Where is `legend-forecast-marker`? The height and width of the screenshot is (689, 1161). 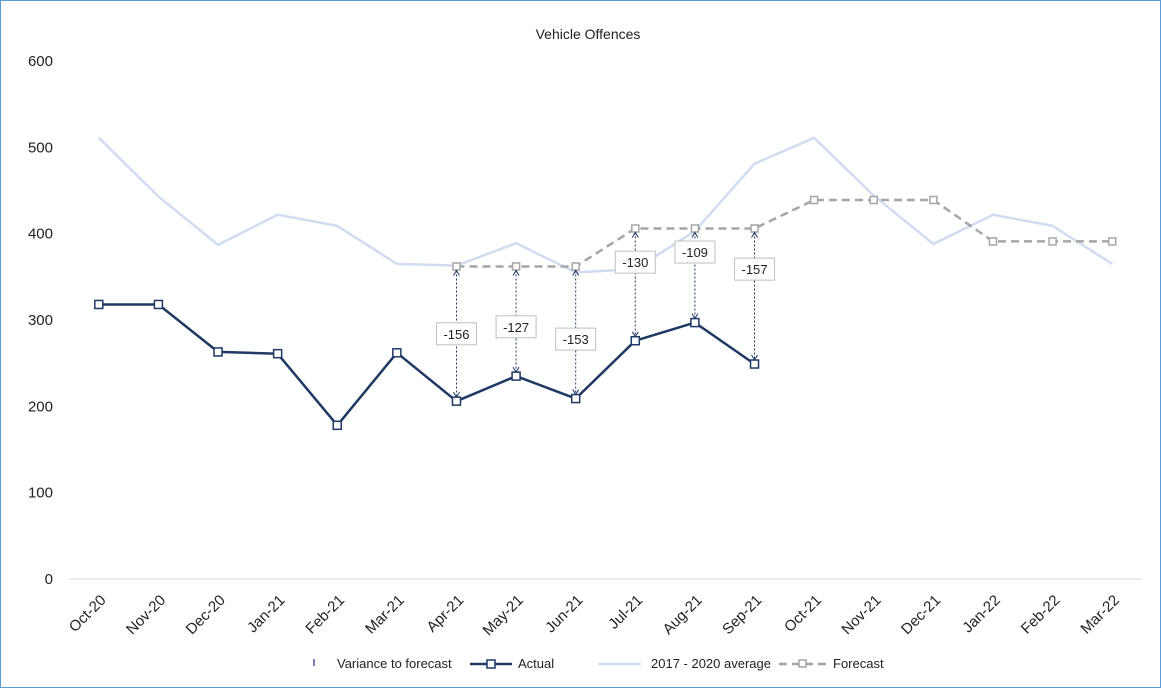
legend-forecast-marker is located at coordinates (802, 663).